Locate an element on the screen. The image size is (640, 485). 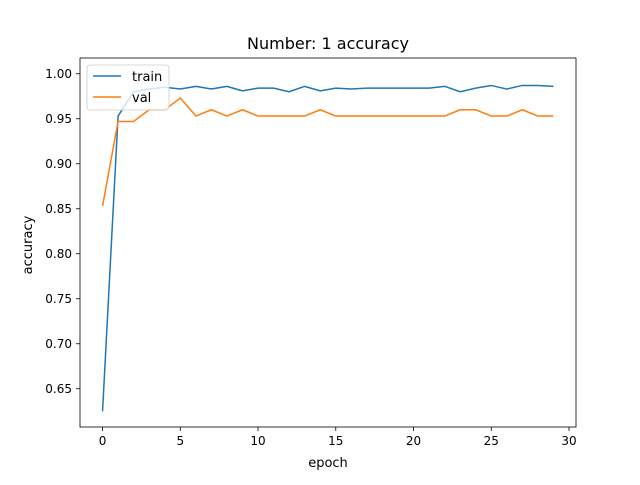
x-tick-label: 10 is located at coordinates (257, 441).